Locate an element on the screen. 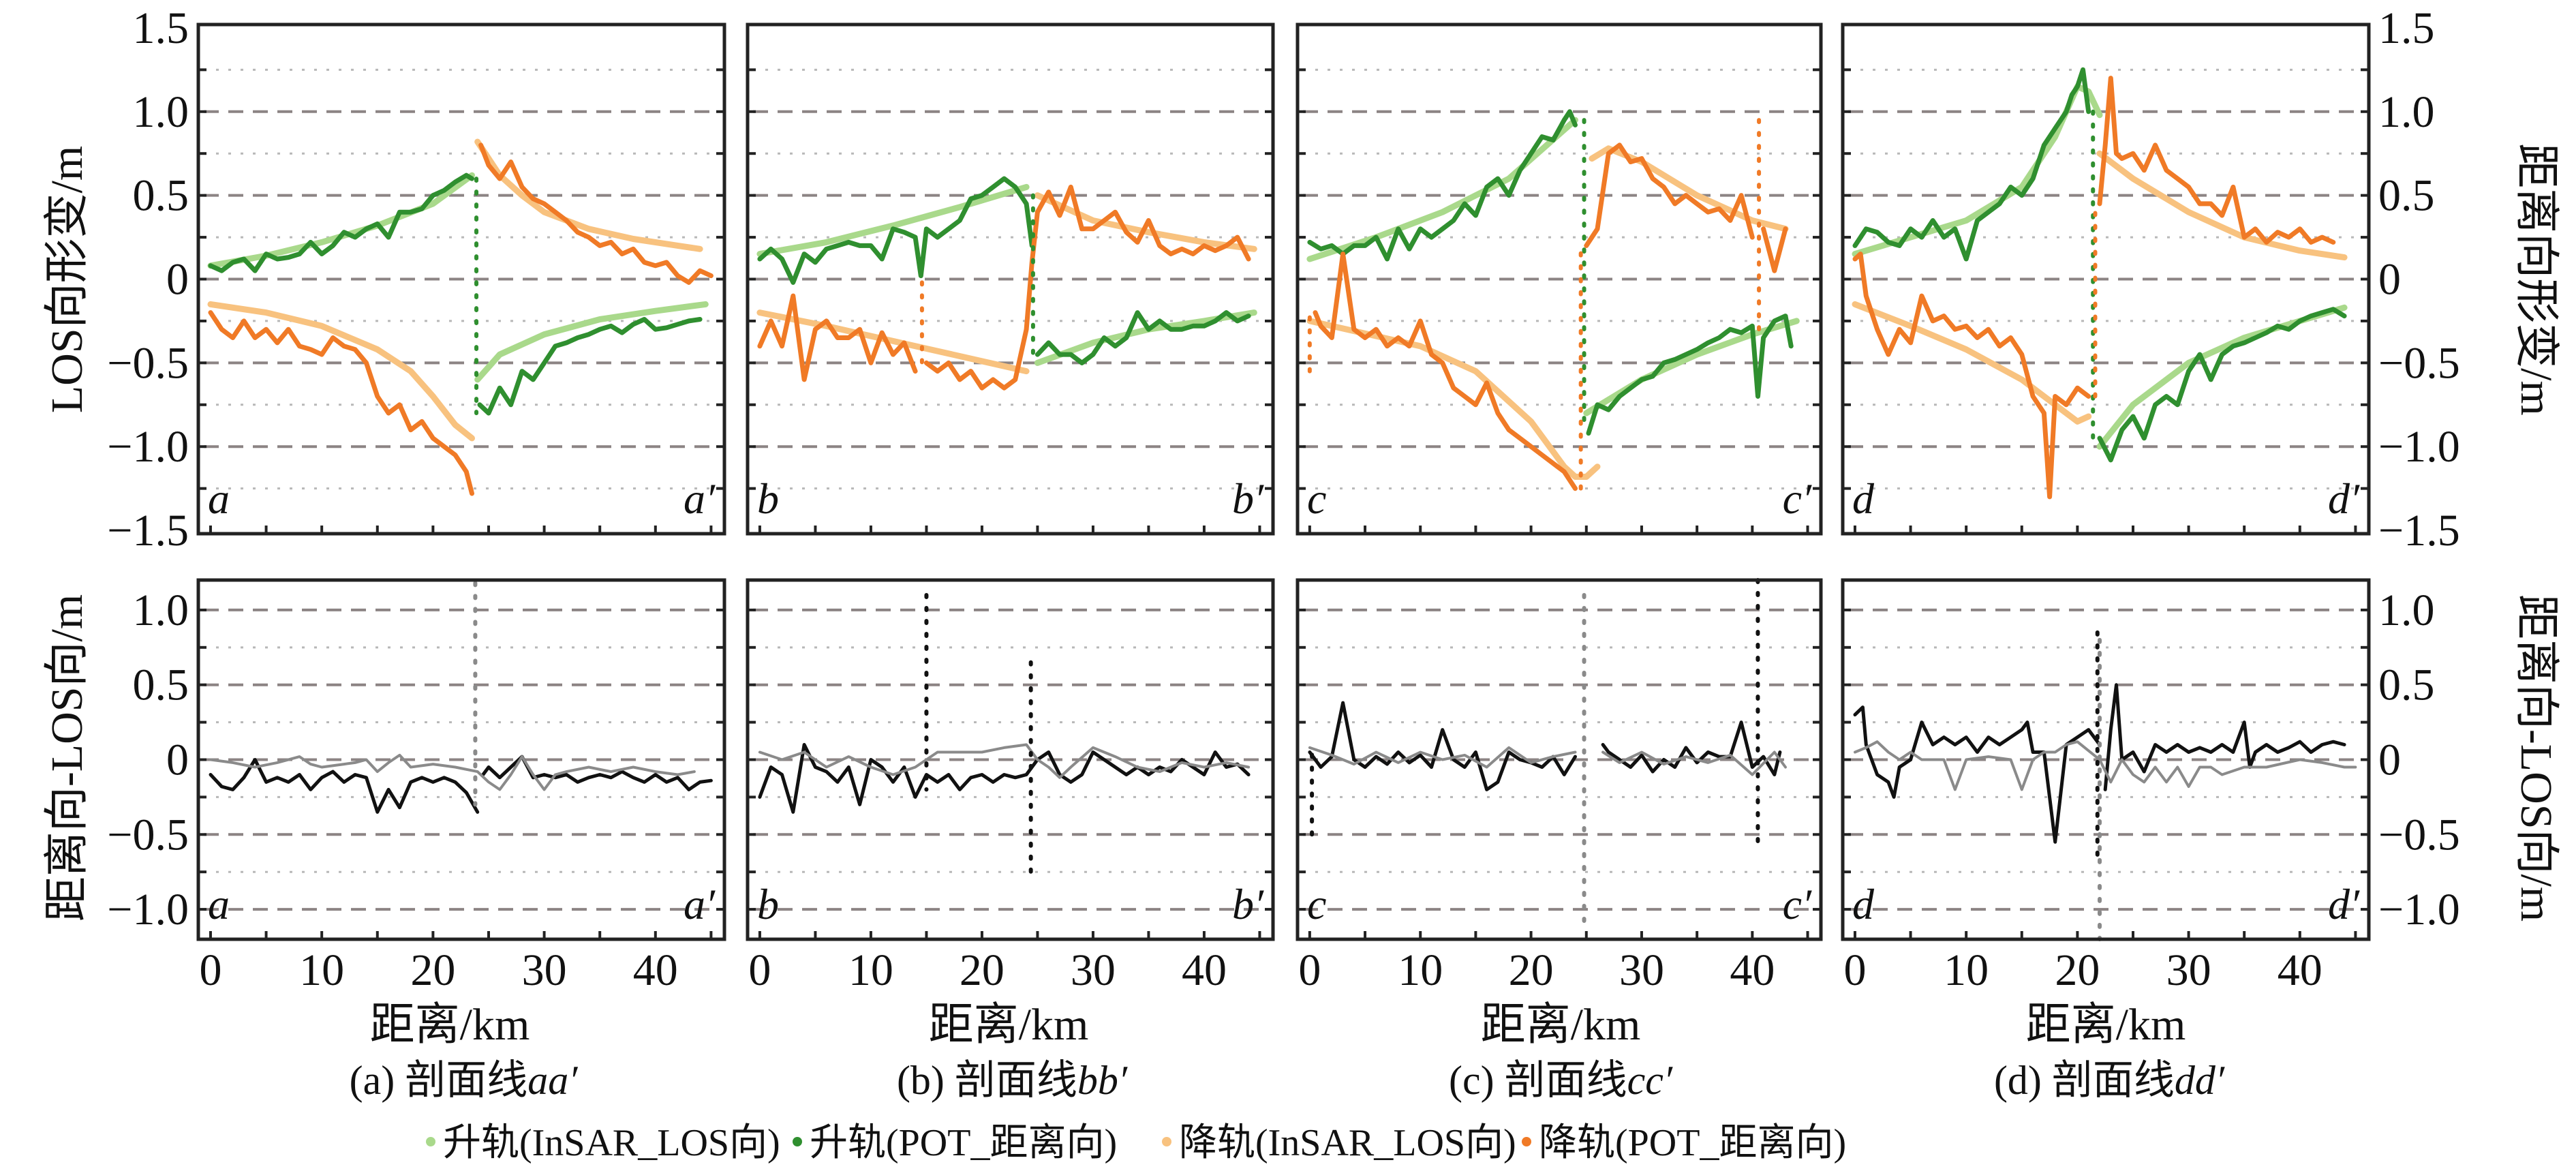 Image resolution: width=2576 pixels, height=1171 pixels. bottom-plot-a: a a′1.00.50−0.5−1.00 10 20 30 40 is located at coordinates (416, 786).